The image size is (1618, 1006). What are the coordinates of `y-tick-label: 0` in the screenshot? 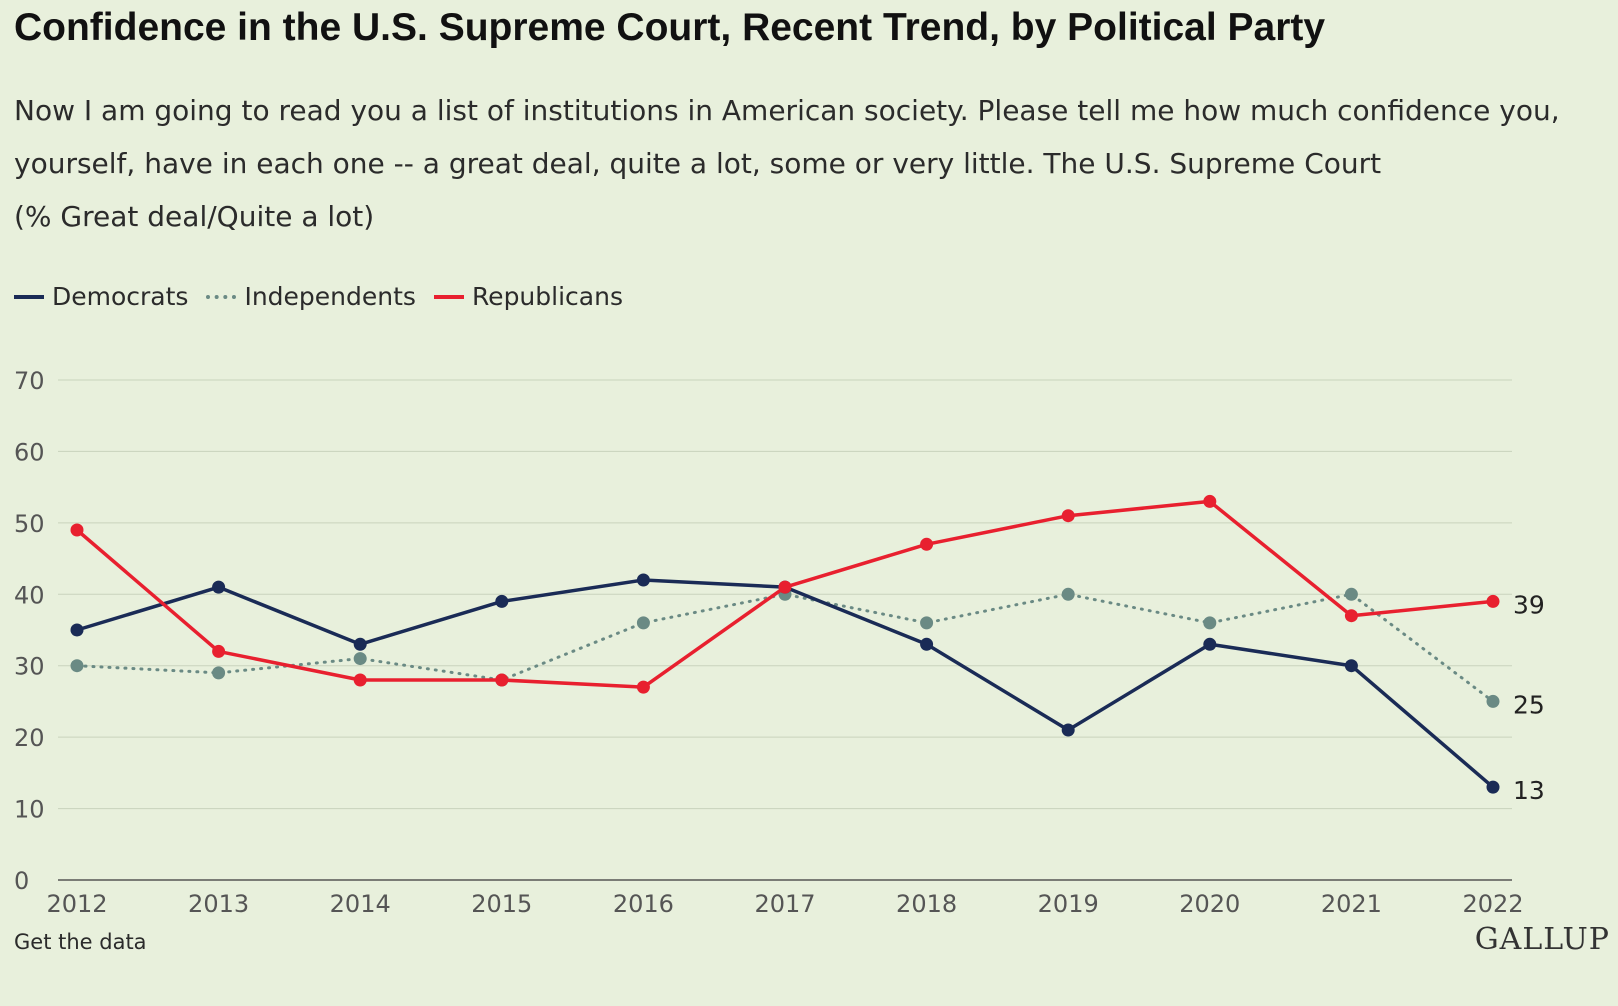 It's located at (21, 881).